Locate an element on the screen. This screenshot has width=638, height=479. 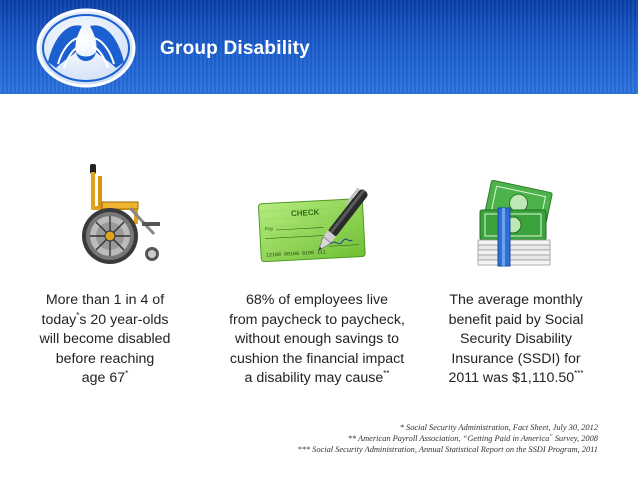
stat3-line4: Insurance (SSDI) for is located at coordinates (516, 358).